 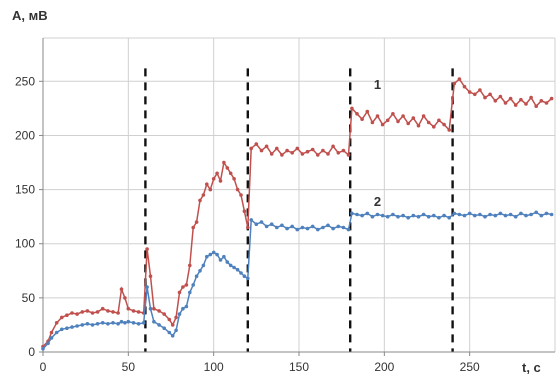 What do you see at coordinates (43, 367) in the screenshot?
I see `x-tick-label: 0` at bounding box center [43, 367].